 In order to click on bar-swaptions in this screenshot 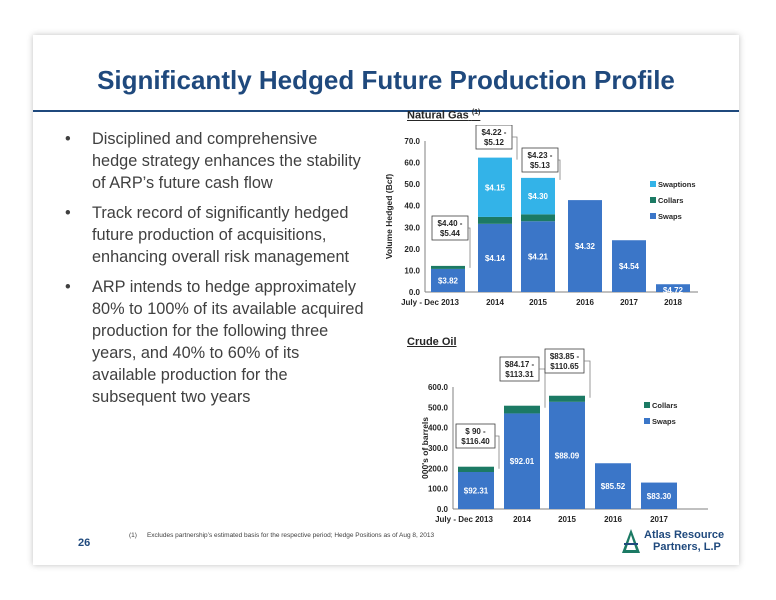, I will do `click(538, 196)`.